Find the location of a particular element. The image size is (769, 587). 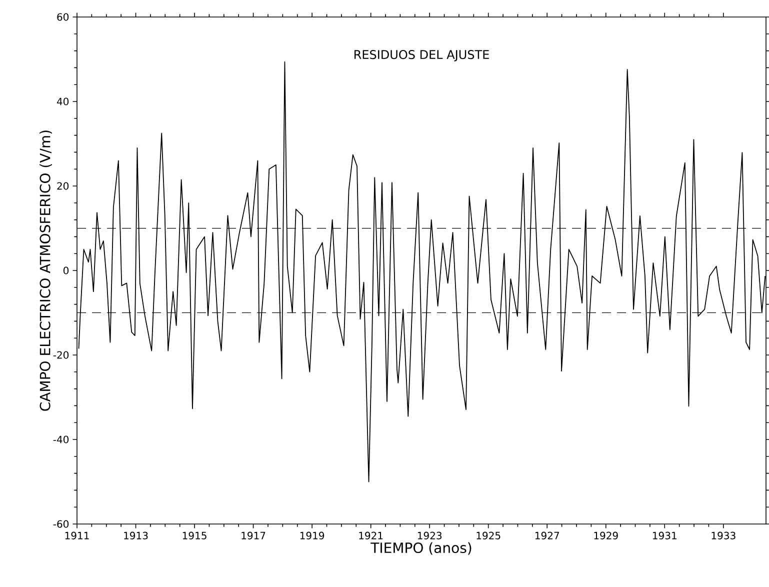

x-tick-label: 1921 is located at coordinates (371, 536).